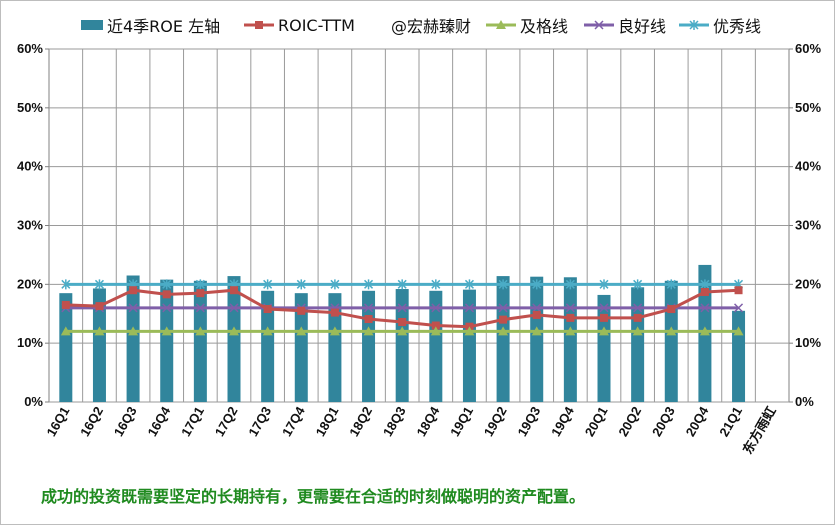  What do you see at coordinates (697, 421) in the screenshot?
I see `x-category-label: 20Q4` at bounding box center [697, 421].